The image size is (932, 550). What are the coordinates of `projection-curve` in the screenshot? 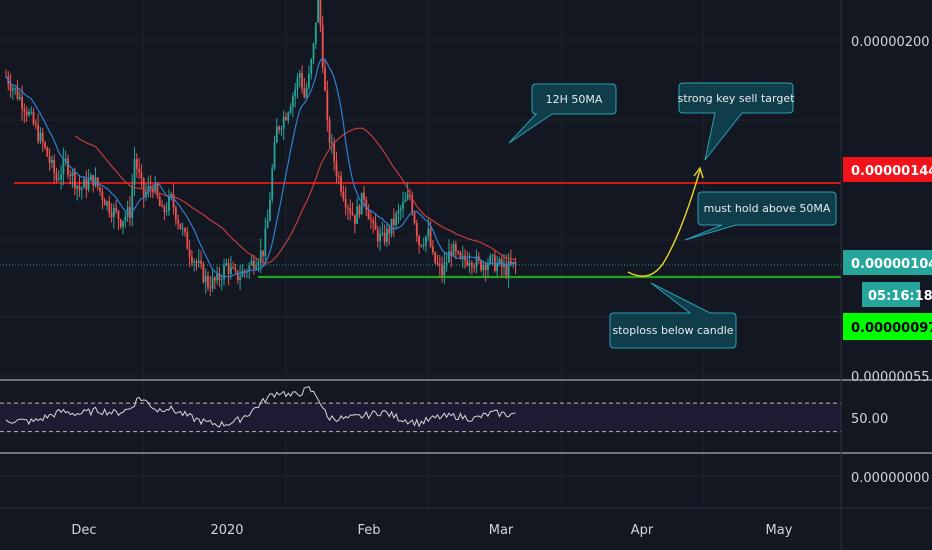 It's located at (664, 223).